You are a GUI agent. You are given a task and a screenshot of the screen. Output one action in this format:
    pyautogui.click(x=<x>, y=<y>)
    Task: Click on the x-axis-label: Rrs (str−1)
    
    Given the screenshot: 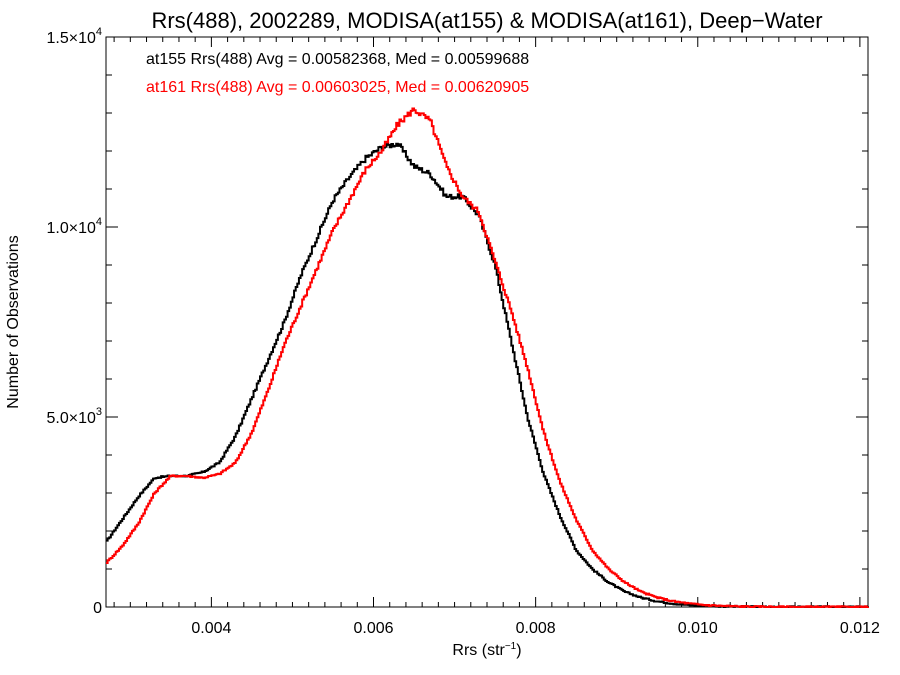 What is the action you would take?
    pyautogui.click(x=486, y=650)
    